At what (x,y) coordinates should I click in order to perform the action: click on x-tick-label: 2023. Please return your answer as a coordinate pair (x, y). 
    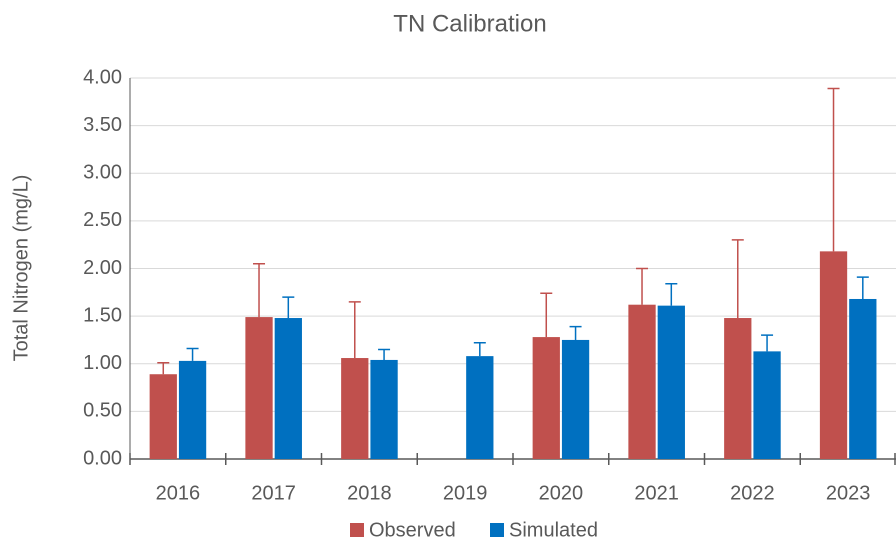
    Looking at the image, I should click on (848, 493).